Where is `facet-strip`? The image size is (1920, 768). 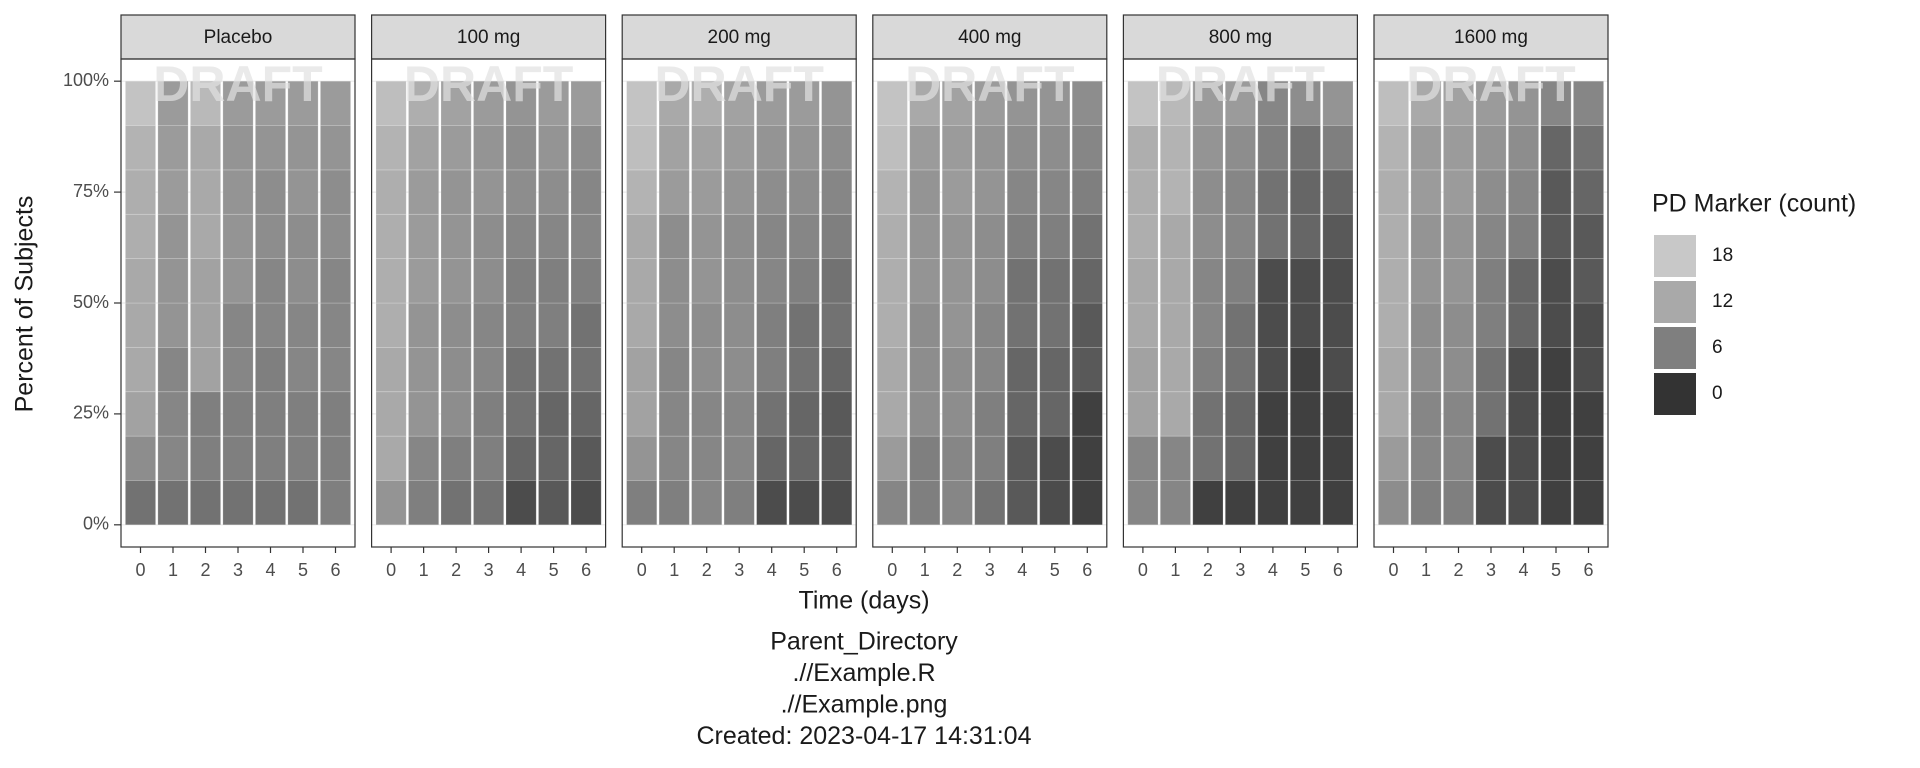
facet-strip is located at coordinates (489, 37).